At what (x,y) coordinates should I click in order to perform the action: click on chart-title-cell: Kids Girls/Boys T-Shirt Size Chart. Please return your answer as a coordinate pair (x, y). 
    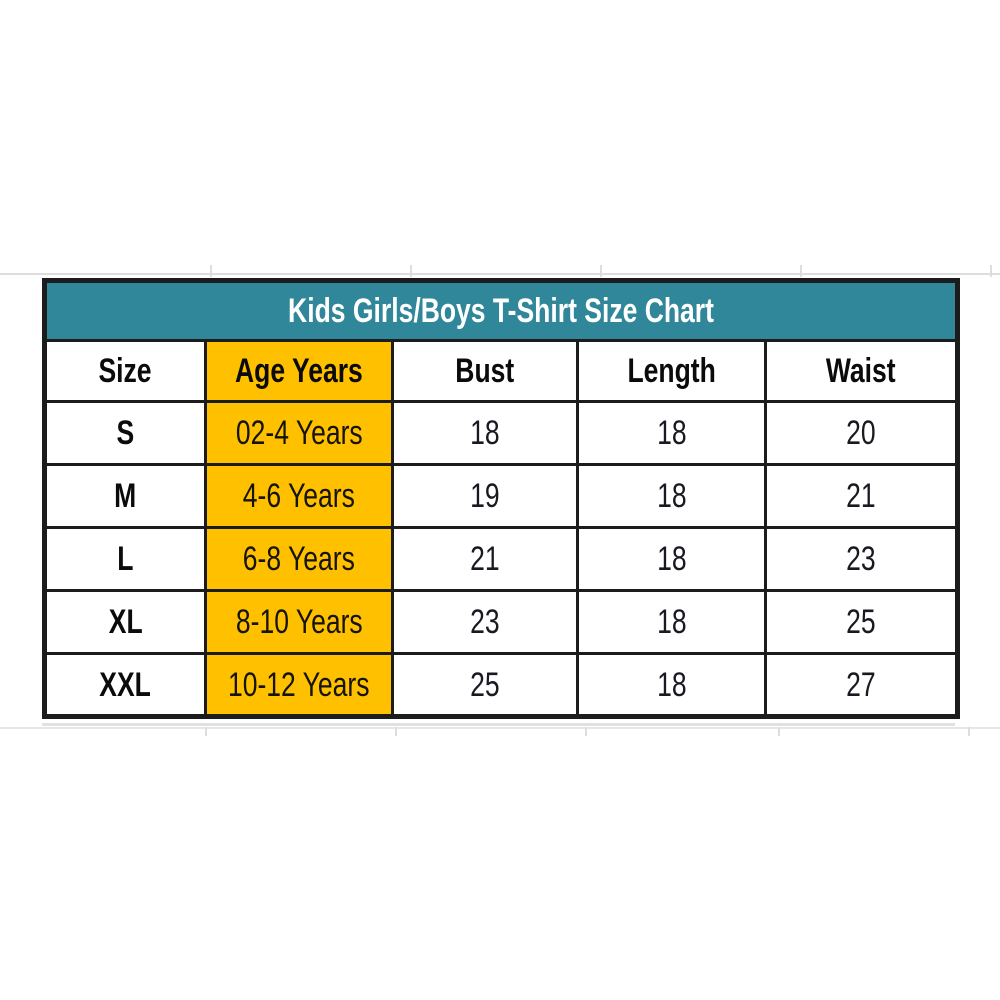
    Looking at the image, I should click on (501, 310).